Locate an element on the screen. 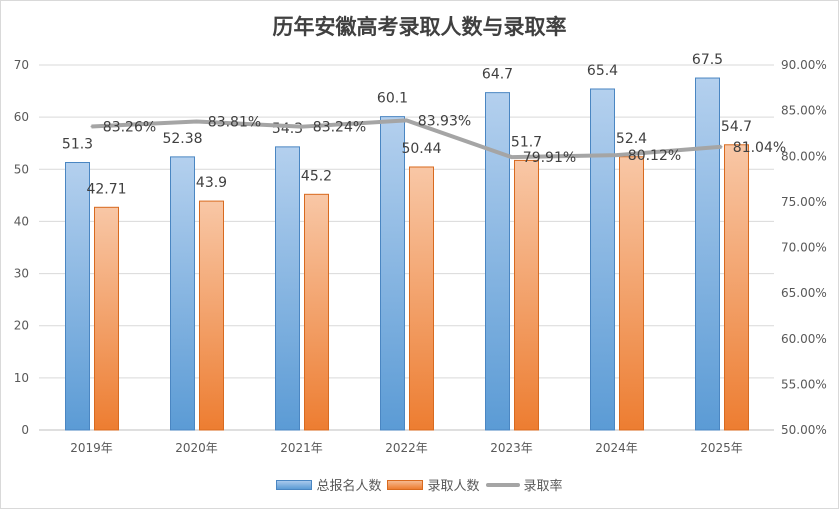 The image size is (839, 510). x-tick-label: 2019年 is located at coordinates (91, 448).